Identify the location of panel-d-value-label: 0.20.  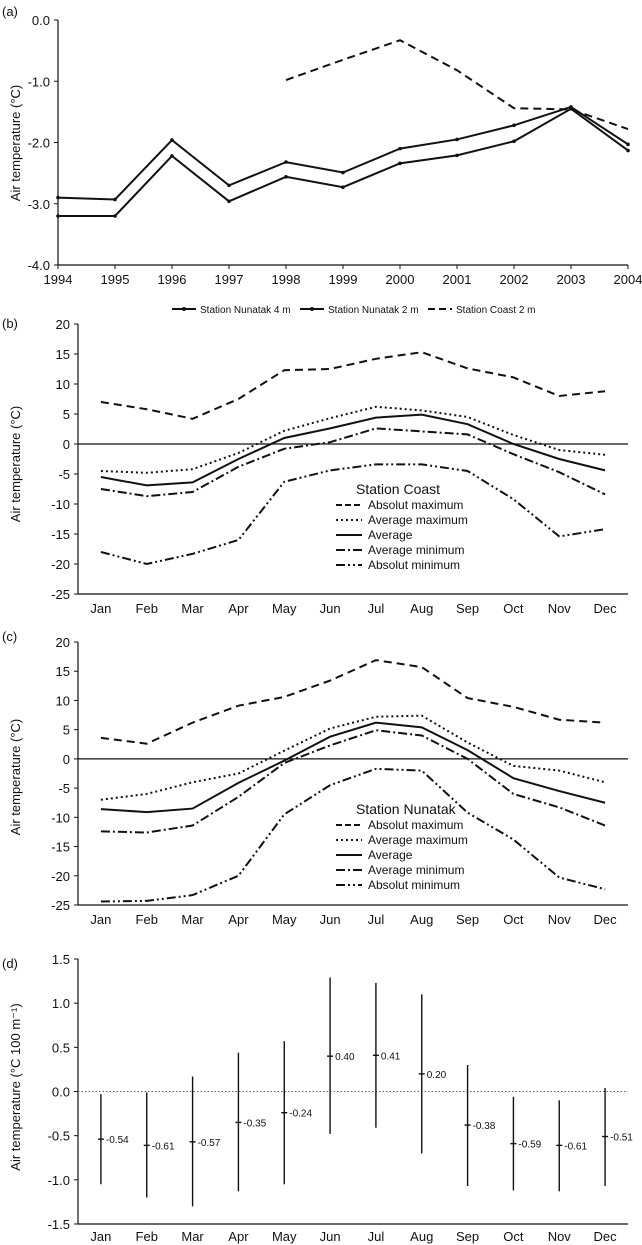
(437, 1075).